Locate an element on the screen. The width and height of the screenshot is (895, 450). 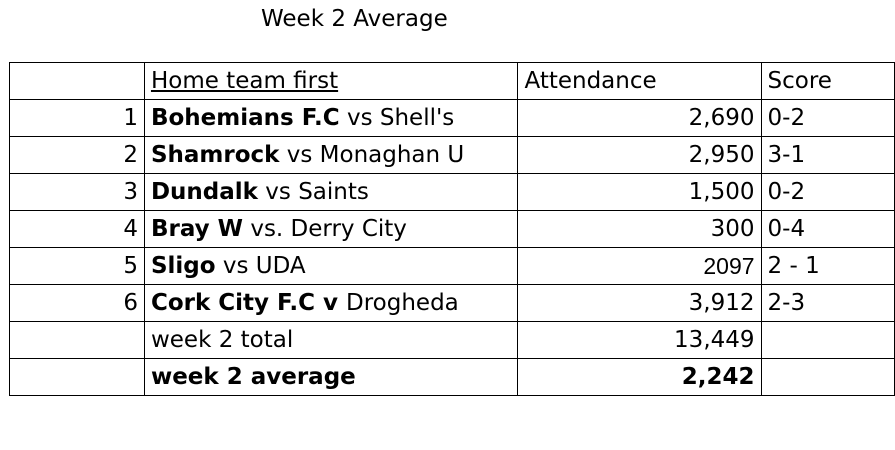
row-num-cell: 1 is located at coordinates (77, 118).